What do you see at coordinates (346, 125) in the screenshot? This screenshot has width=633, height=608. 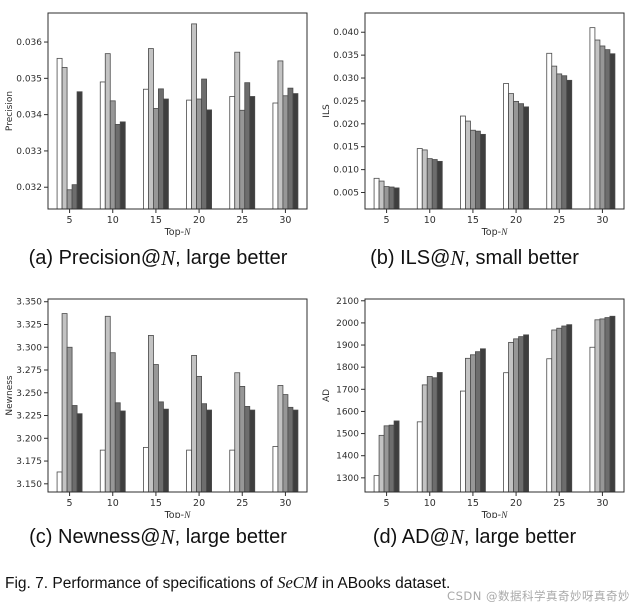 I see `svg-text: 0.020` at bounding box center [346, 125].